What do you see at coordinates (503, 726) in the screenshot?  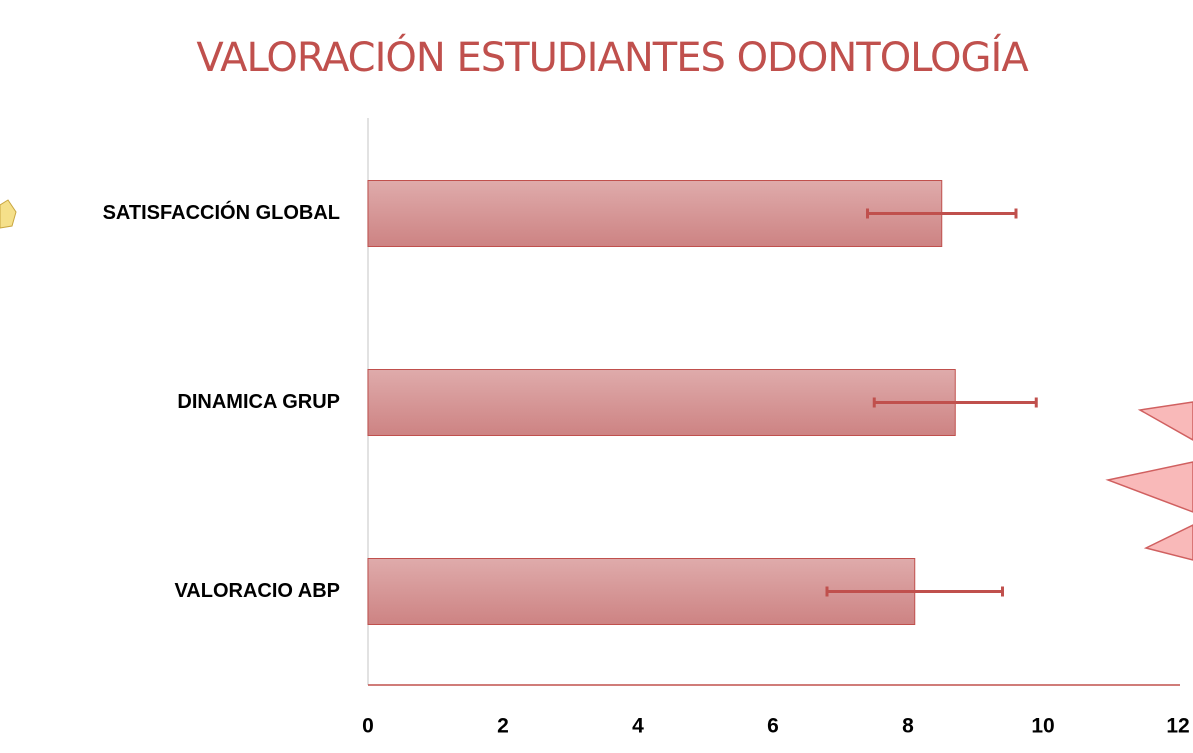 I see `x-tick-label: 2` at bounding box center [503, 726].